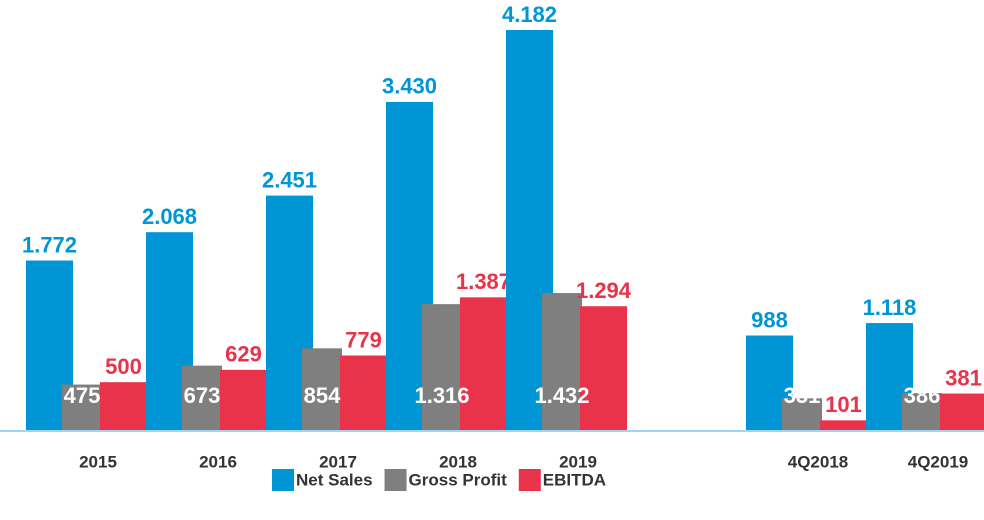 The height and width of the screenshot is (520, 984). Describe the element at coordinates (243, 354) in the screenshot. I see `data-label: 629` at that location.